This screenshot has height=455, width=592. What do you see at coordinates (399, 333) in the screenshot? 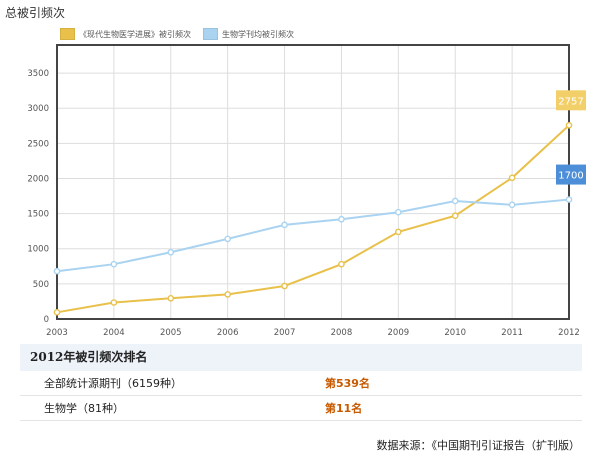
I see `x-tick-label: 2009` at bounding box center [399, 333].